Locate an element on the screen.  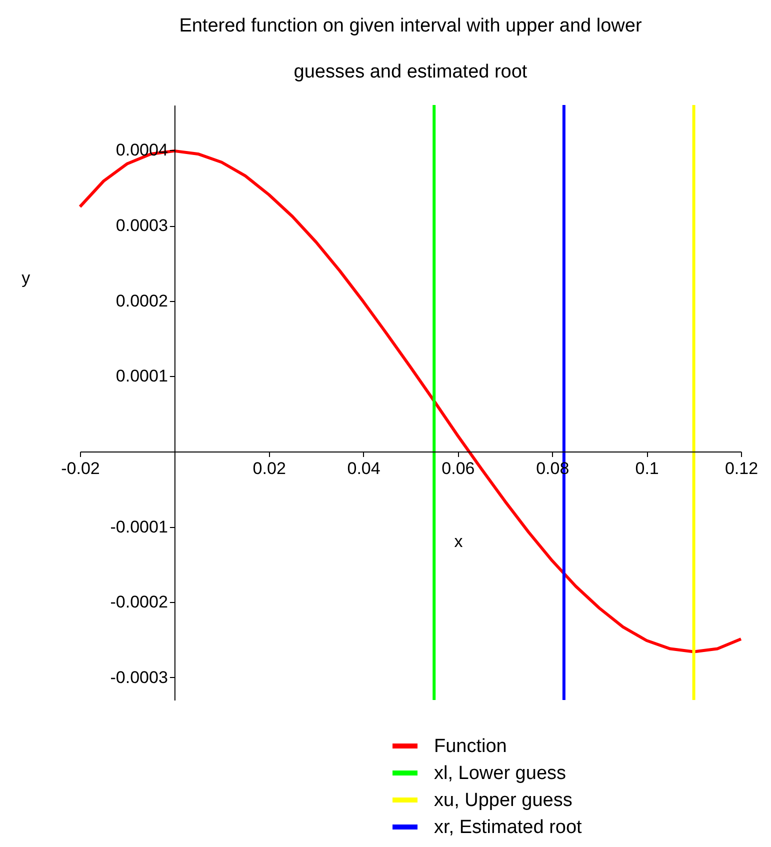
chart-title: Entered function on given interval with upper and lower guesses and estimated root is located at coordinates (410, 49).